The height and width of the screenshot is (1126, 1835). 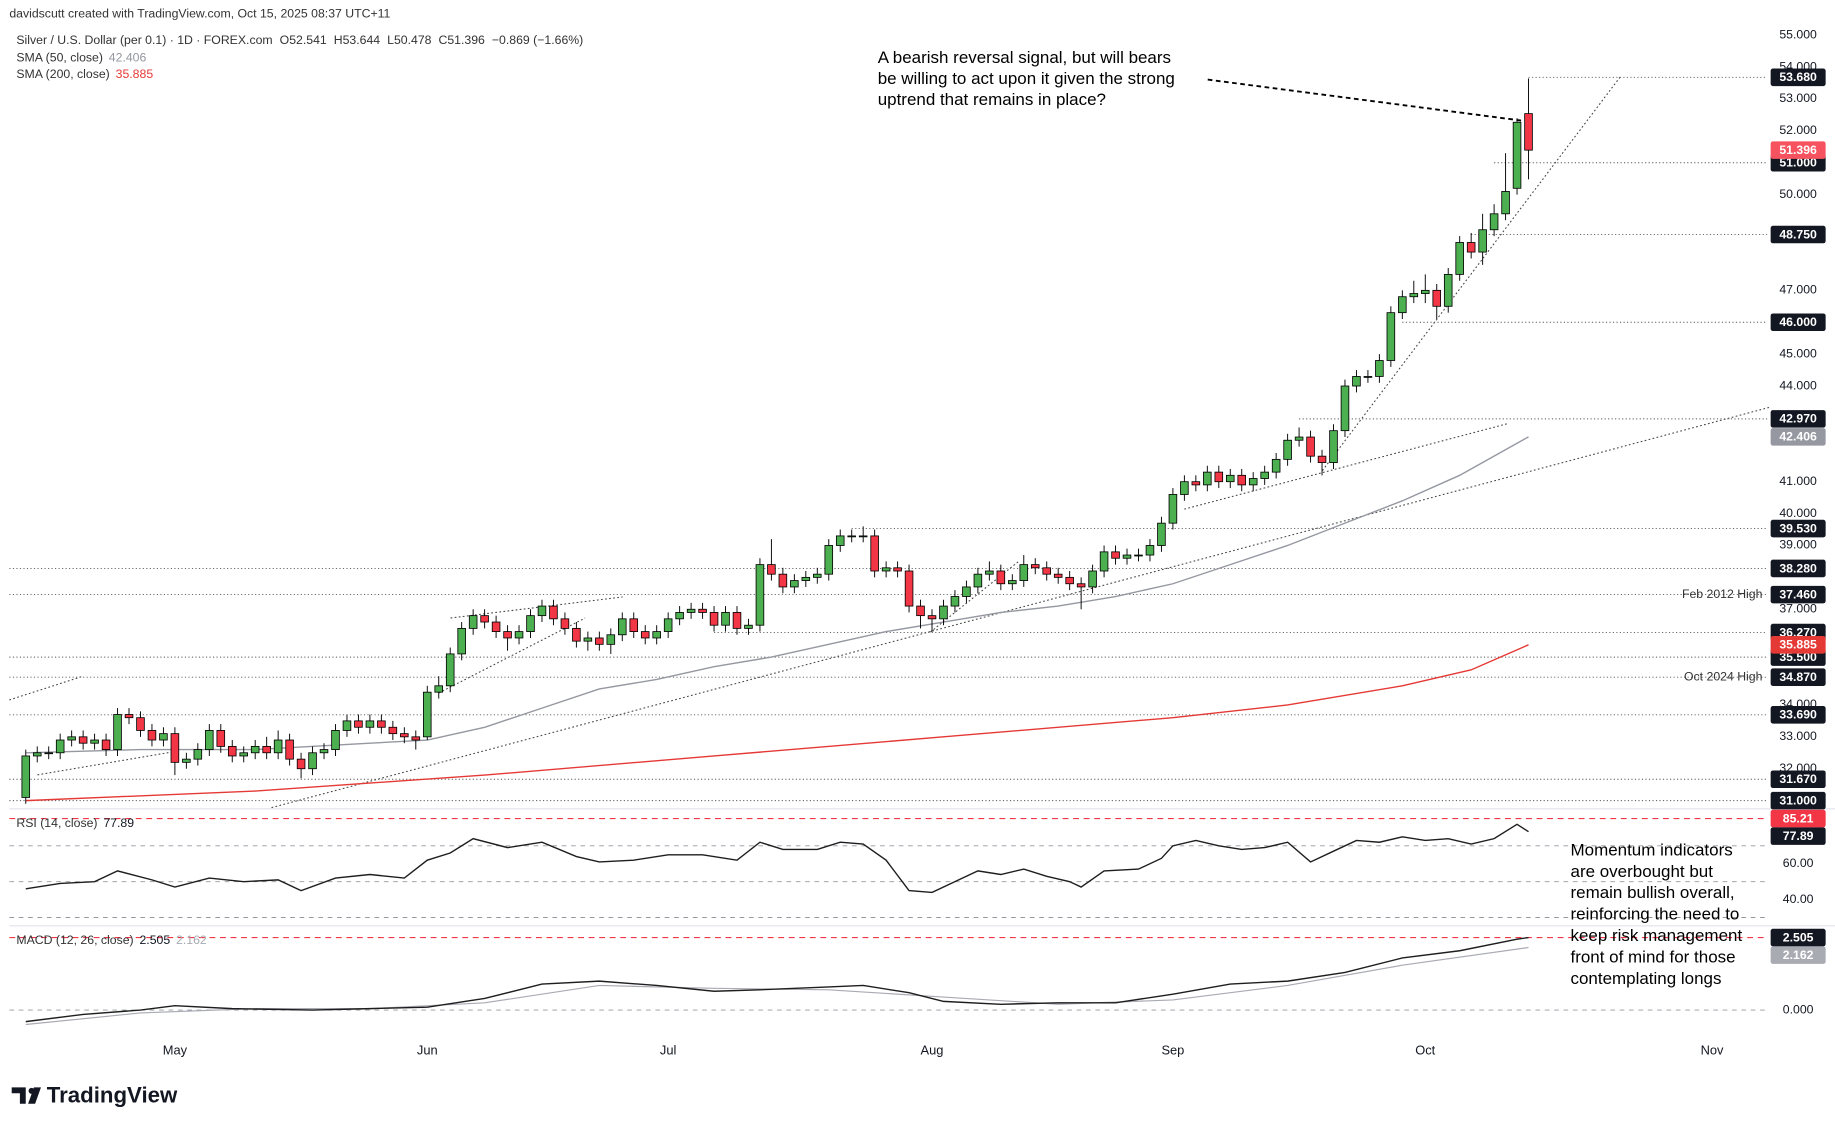 What do you see at coordinates (59, 58) in the screenshot?
I see `legend-name: SMA (50, close)` at bounding box center [59, 58].